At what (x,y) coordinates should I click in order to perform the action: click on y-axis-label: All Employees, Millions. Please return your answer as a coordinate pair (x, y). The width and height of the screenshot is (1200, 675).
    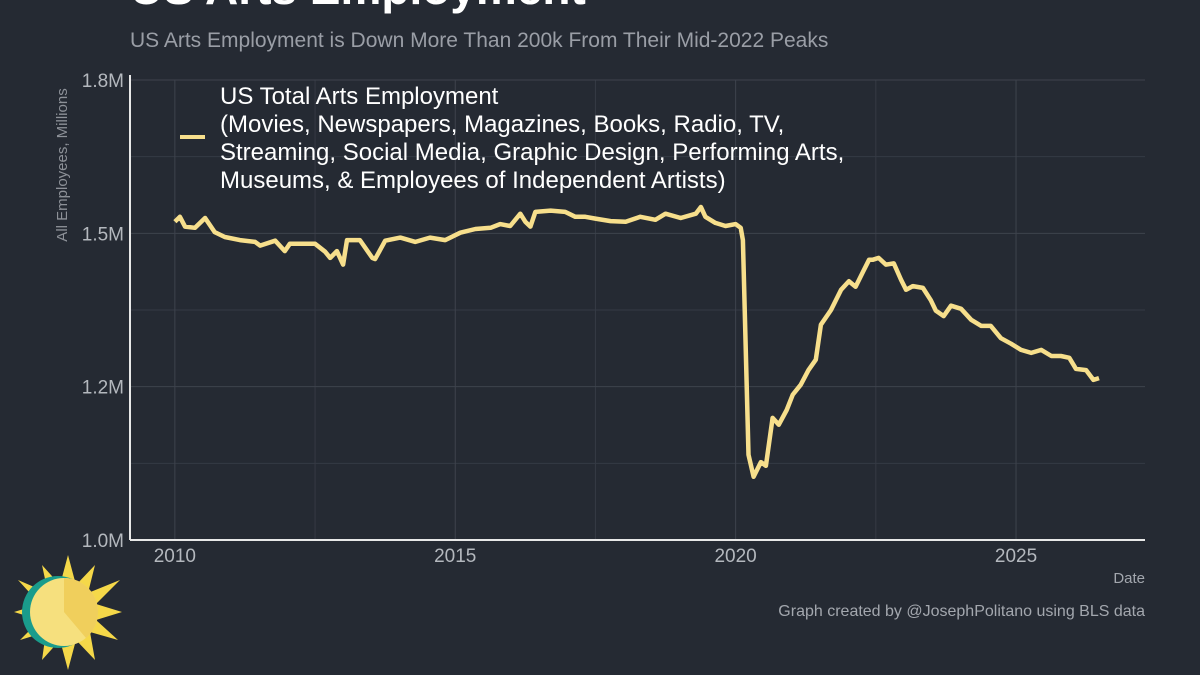
    Looking at the image, I should click on (62, 164).